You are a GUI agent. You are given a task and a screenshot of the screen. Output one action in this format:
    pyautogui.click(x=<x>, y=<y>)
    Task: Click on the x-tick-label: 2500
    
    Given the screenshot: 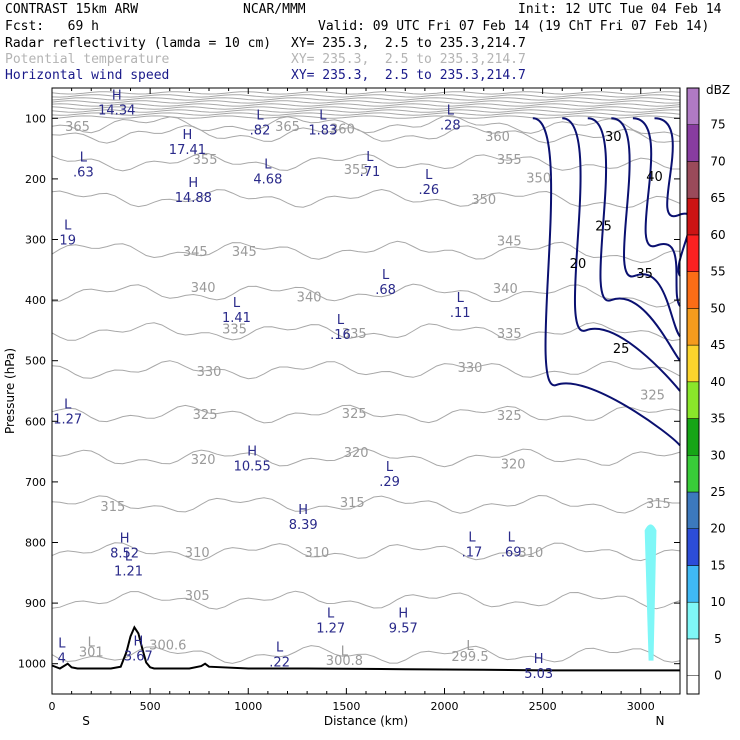 What is the action you would take?
    pyautogui.click(x=543, y=706)
    